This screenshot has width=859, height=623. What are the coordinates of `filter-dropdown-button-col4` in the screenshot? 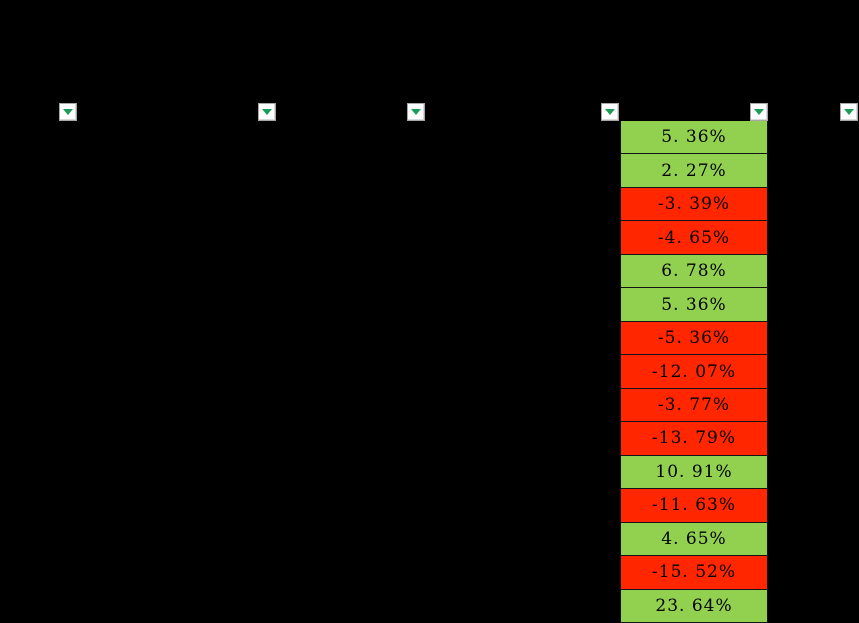 It's located at (610, 112).